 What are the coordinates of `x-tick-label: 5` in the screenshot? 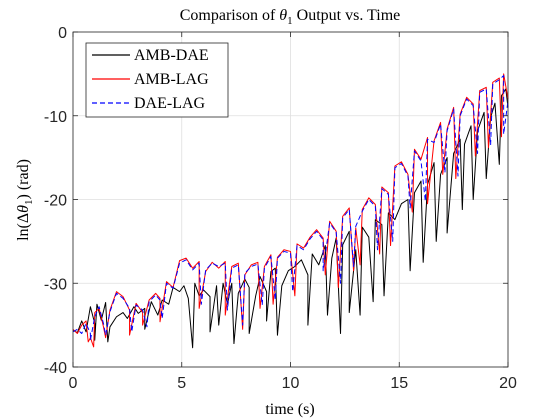 It's located at (181, 383).